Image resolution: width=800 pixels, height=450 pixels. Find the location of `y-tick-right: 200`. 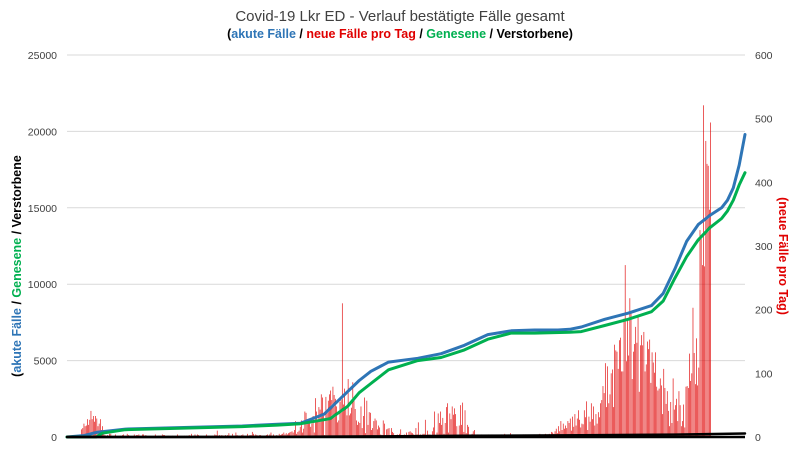

y-tick-right: 200 is located at coordinates (764, 311).